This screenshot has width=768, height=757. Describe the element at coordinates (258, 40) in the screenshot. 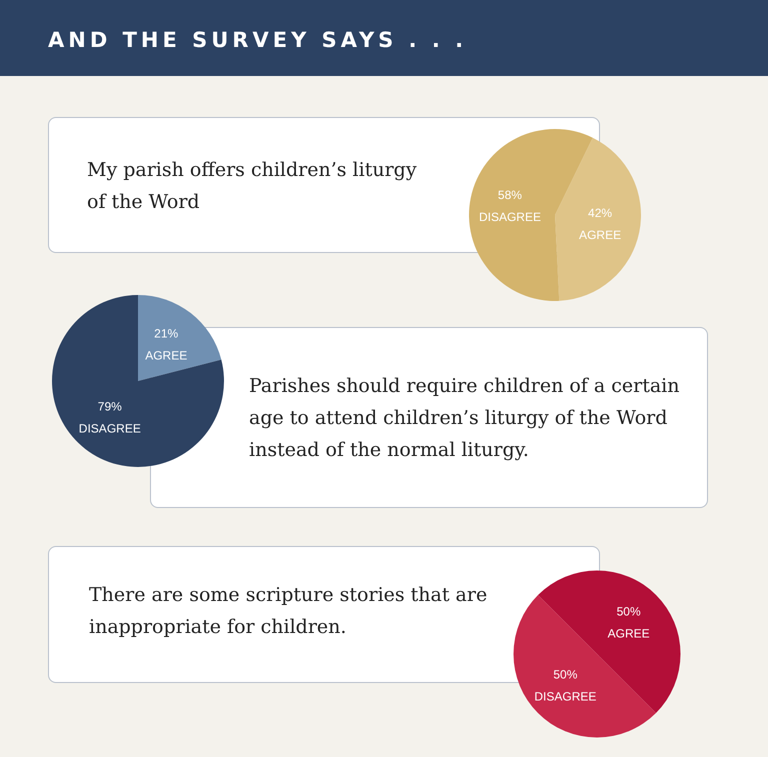

I see `text: AND THE SURVEY SAYS . . .` at that location.